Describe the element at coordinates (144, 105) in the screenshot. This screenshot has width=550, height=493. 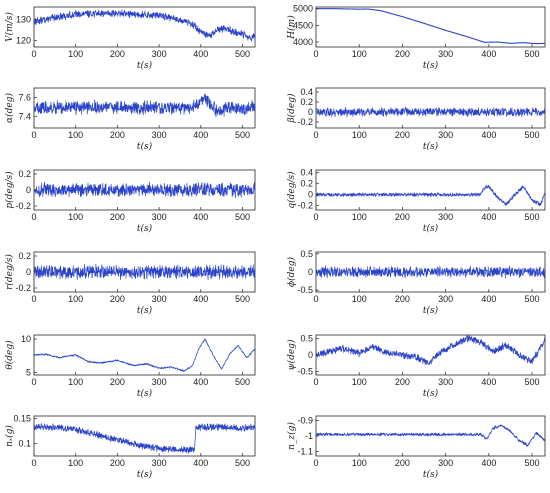
I see `series-line-alpha` at that location.